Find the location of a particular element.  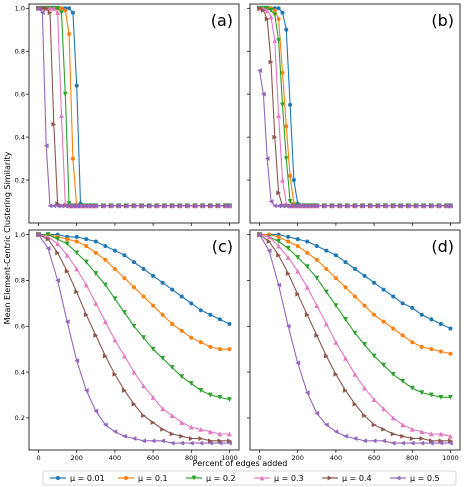

series-line is located at coordinates (134, 317).